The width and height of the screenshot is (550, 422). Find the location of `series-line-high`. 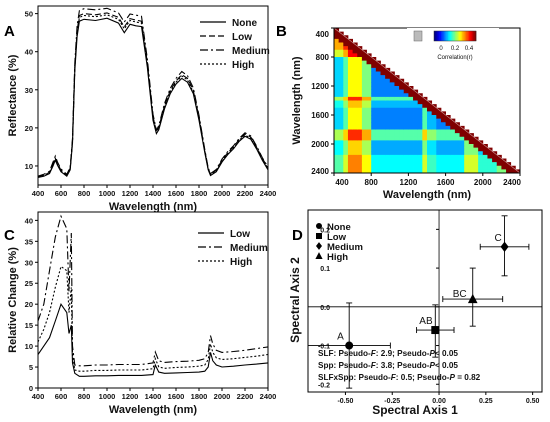

series-line-high is located at coordinates (153, 318).